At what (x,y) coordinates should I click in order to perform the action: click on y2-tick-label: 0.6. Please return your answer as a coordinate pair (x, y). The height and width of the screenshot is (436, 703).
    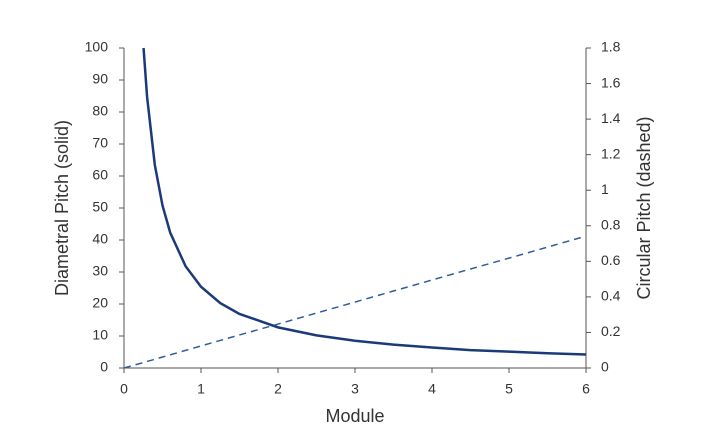
    Looking at the image, I should click on (611, 260).